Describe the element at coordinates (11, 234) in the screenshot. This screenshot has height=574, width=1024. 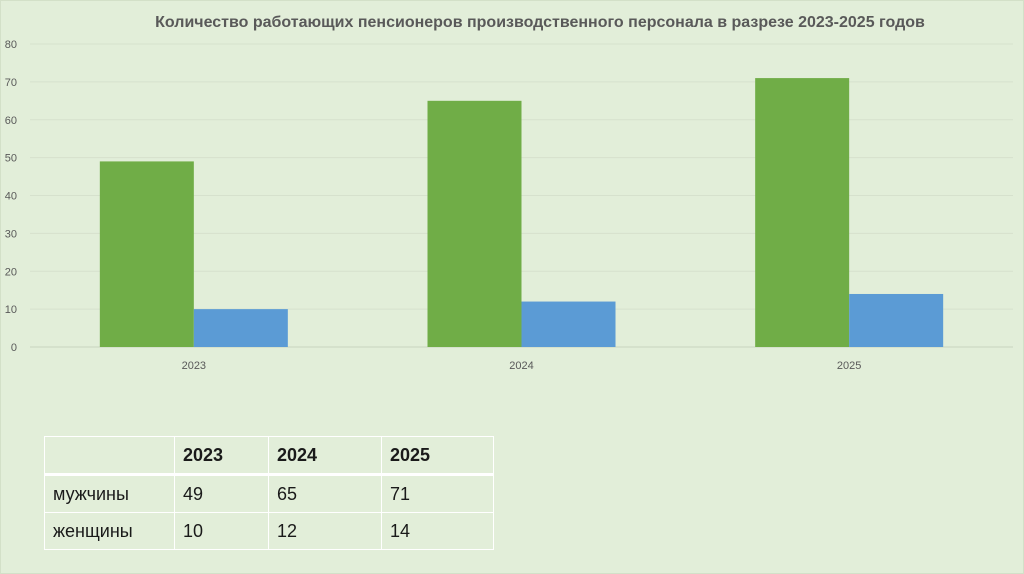
I see `y-tick-label: 30` at that location.